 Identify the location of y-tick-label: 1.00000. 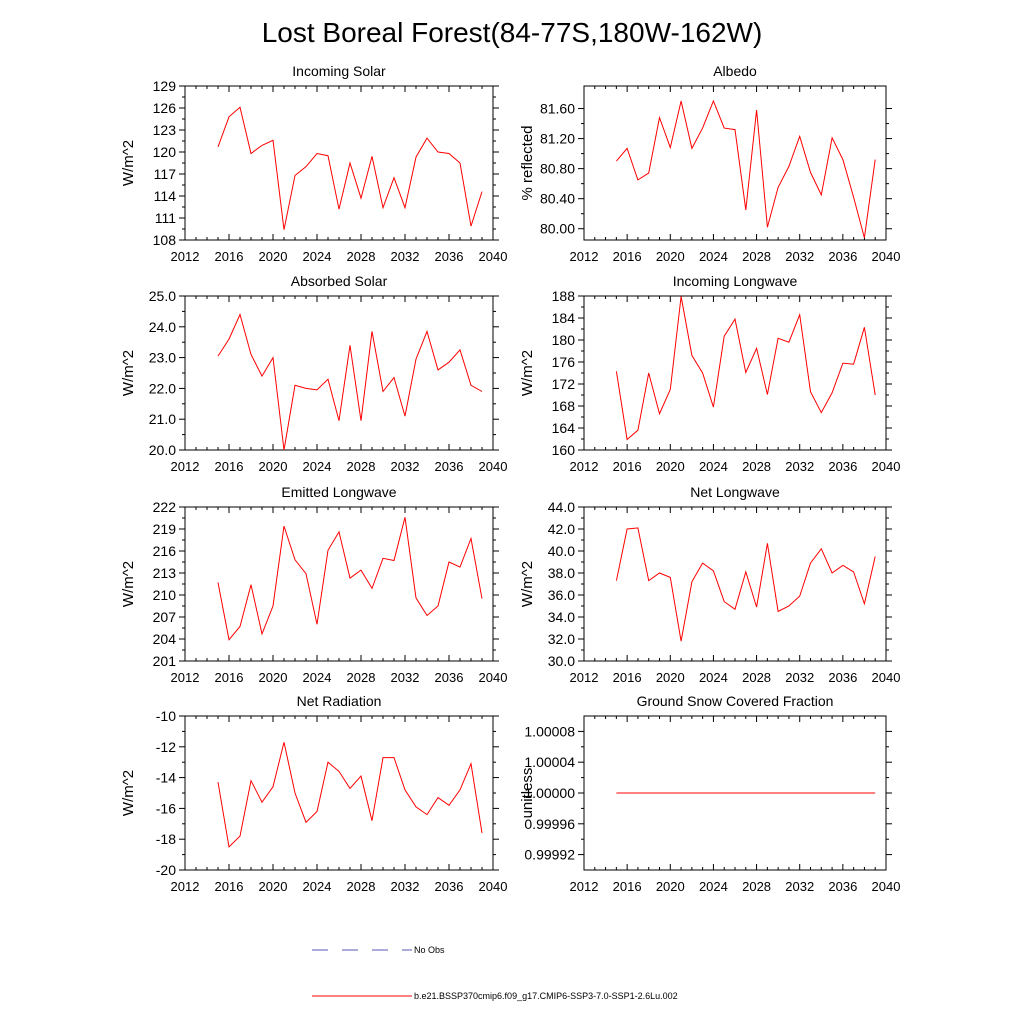
(549, 793).